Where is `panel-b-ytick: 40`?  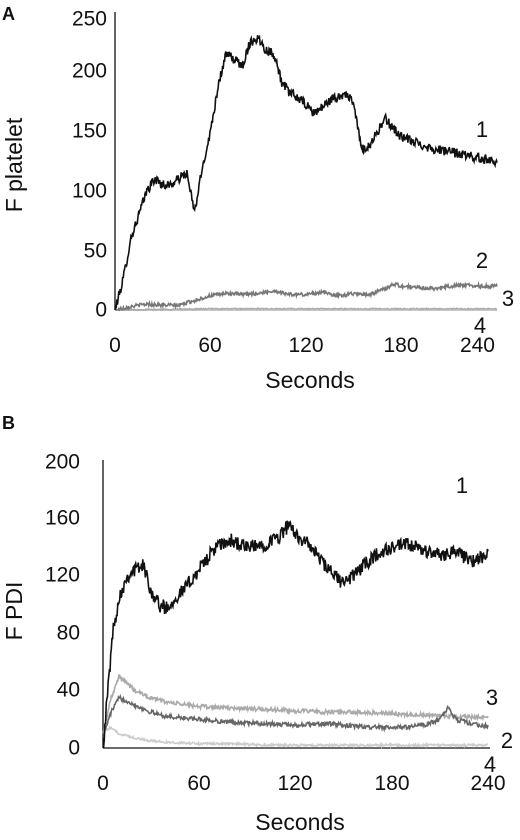 panel-b-ytick: 40 is located at coordinates (68, 690).